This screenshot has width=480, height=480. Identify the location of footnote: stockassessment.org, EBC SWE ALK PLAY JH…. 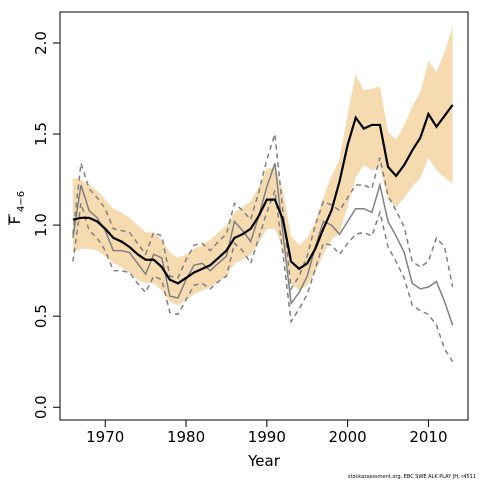
(412, 477).